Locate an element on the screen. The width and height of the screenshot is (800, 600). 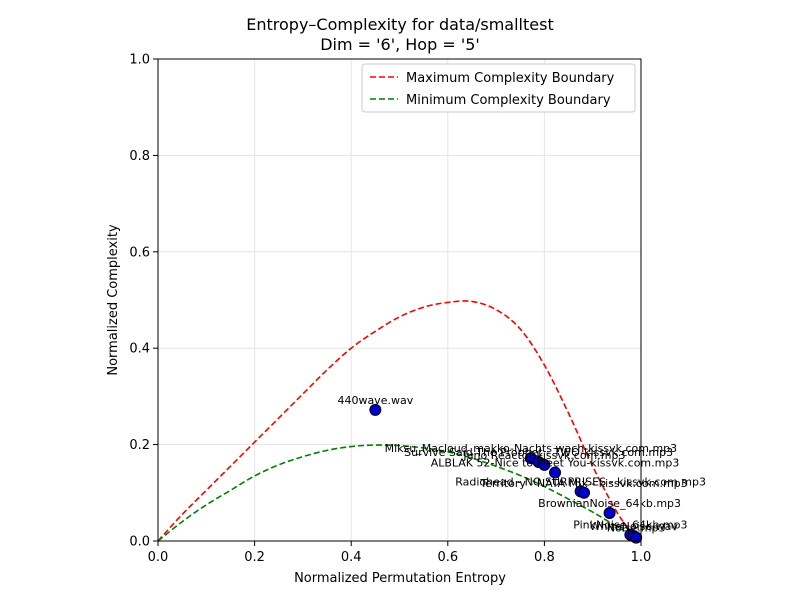
y-tick-label: 0.6 is located at coordinates (139, 252).